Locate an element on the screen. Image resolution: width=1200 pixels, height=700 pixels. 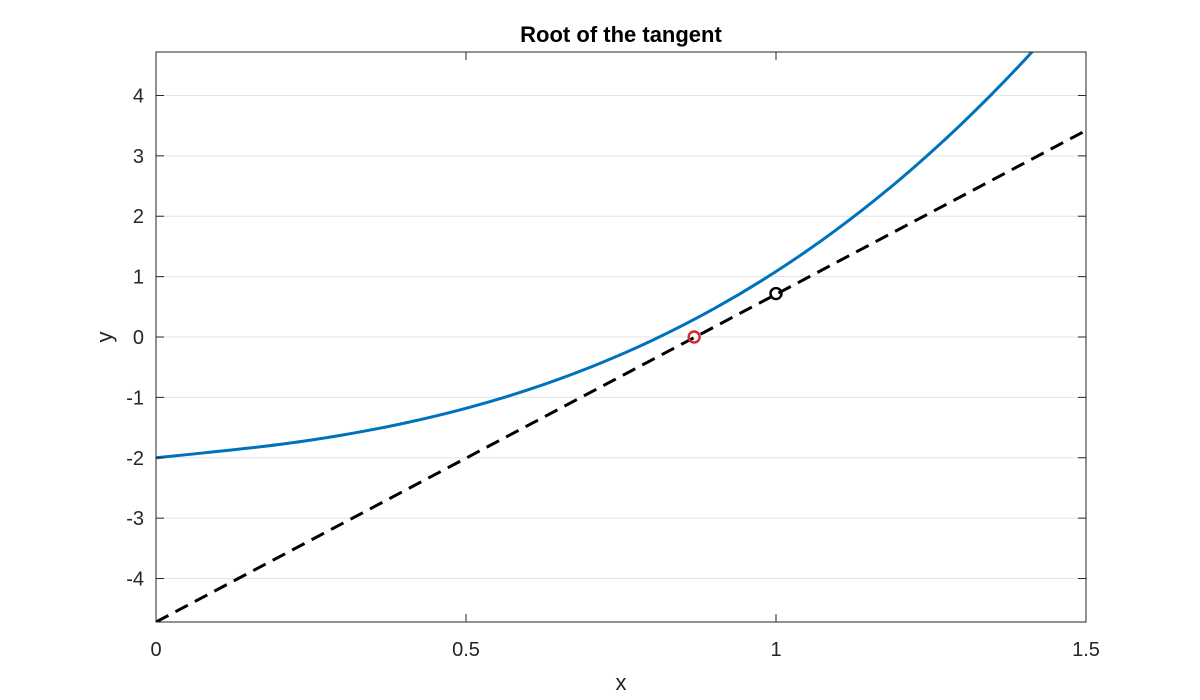
y-tick-label: 2 is located at coordinates (138, 217).